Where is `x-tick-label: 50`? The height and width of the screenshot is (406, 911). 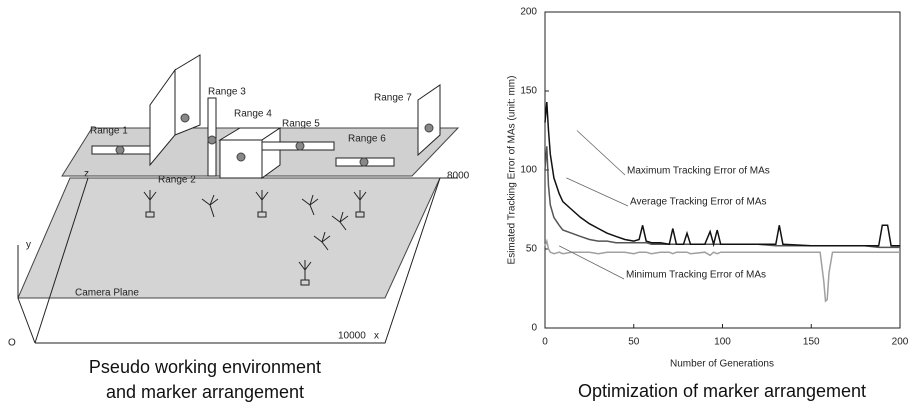
x-tick-label: 50 is located at coordinates (634, 342).